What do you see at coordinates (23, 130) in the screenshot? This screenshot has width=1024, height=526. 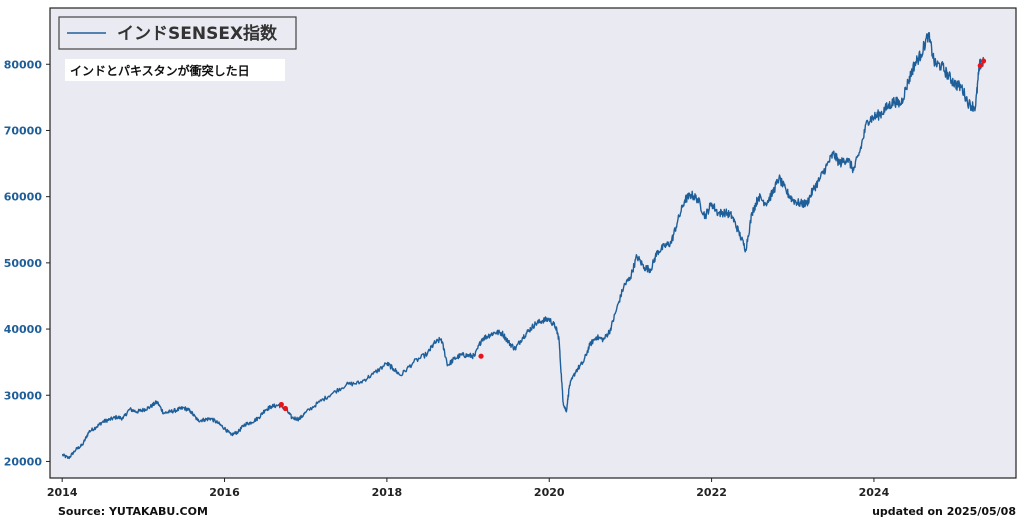 I see `y-tick-label: 70000` at bounding box center [23, 130].